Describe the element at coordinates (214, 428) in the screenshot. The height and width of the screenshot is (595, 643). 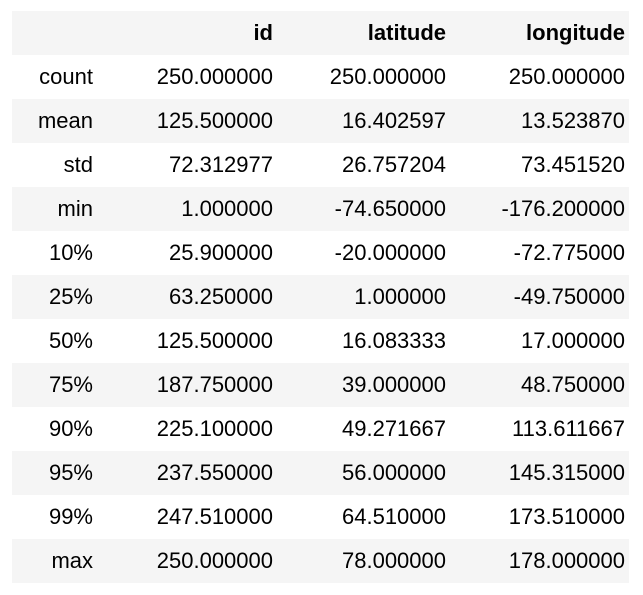
I see `cell-id: 225.100000` at that location.